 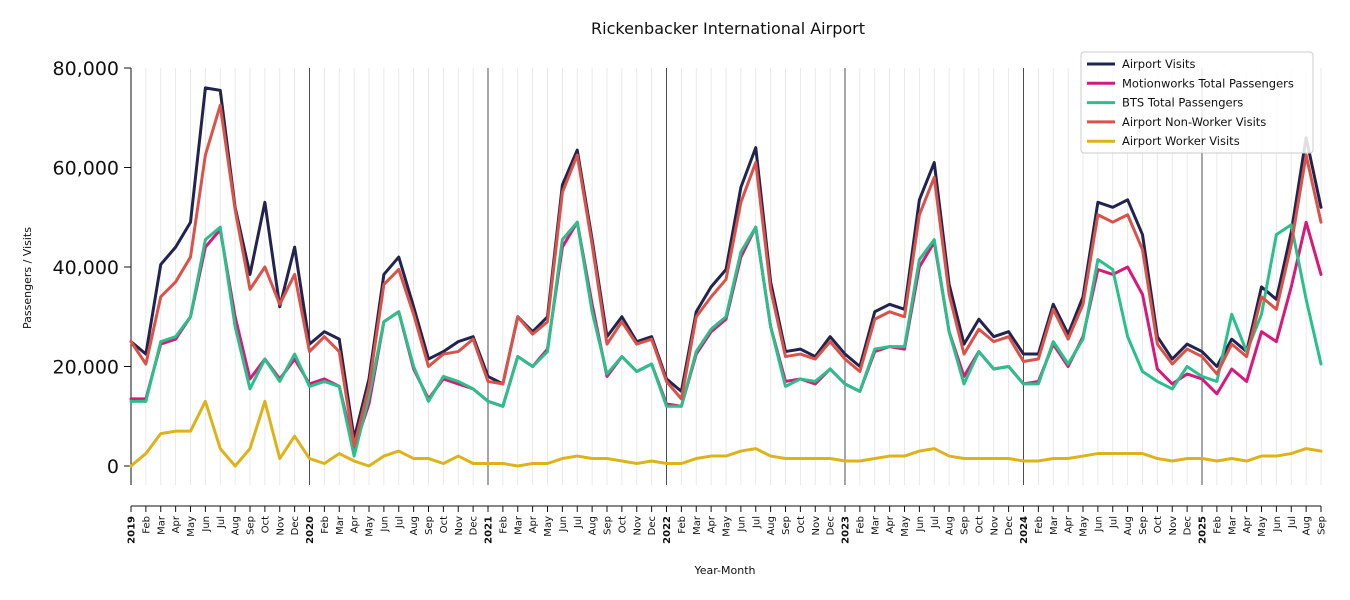 I want to click on y-tick-label: 80,000, so click(x=86, y=69).